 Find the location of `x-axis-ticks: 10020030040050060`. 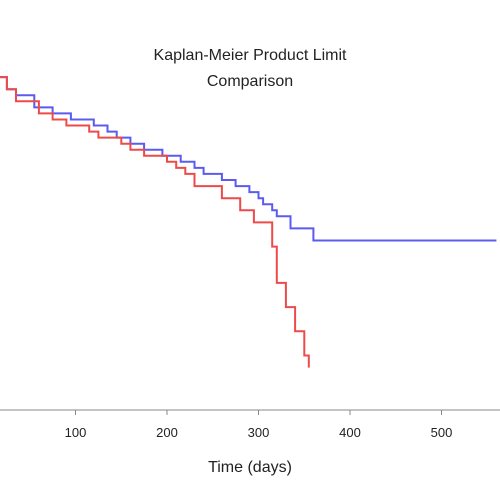

x-axis-ticks: 10020030040050060 is located at coordinates (259, 425).